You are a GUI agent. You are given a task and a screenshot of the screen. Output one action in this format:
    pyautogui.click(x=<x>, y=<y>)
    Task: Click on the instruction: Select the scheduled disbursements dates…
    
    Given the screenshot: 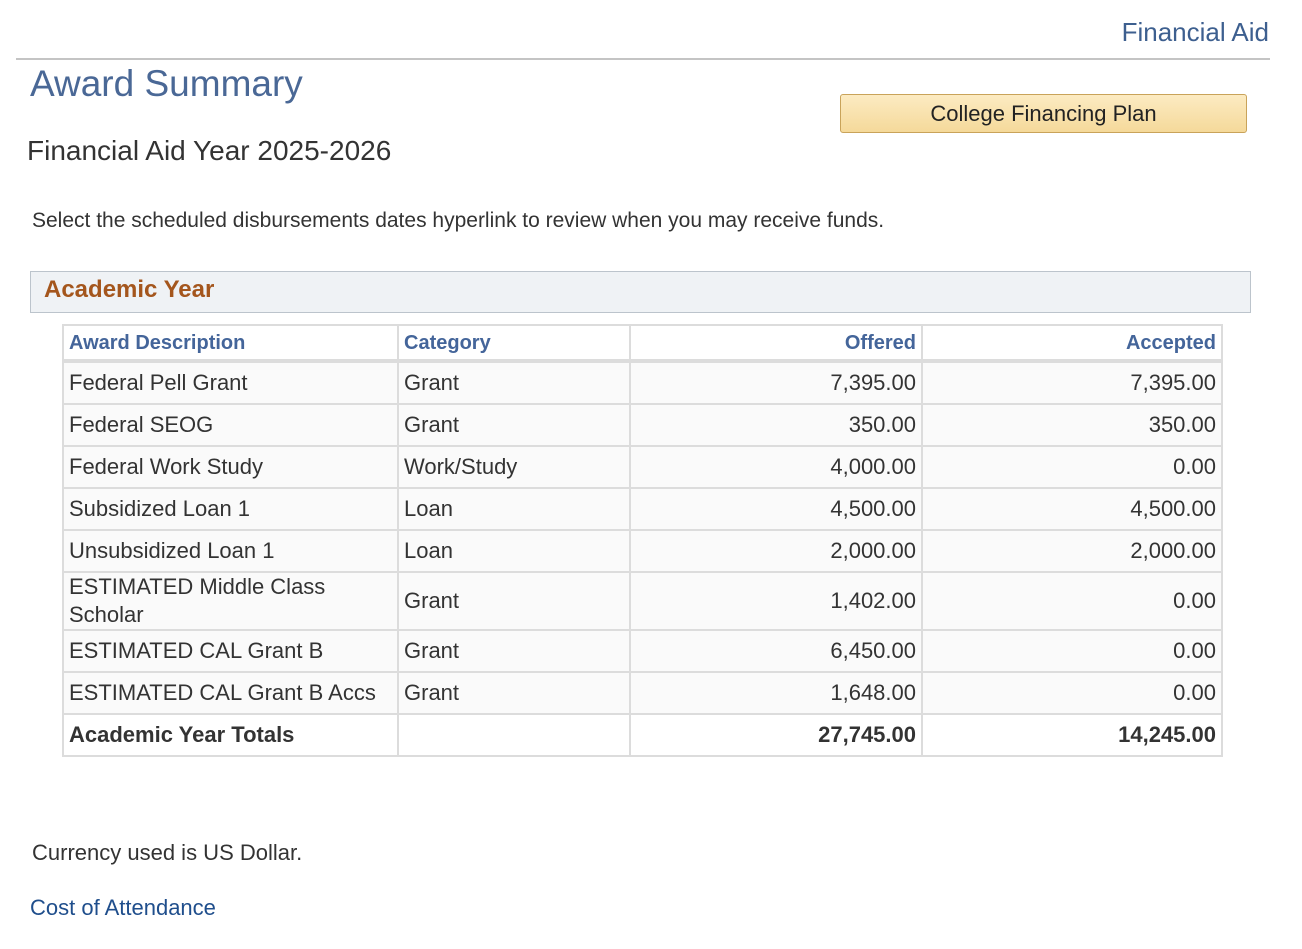 What is the action you would take?
    pyautogui.click(x=458, y=220)
    